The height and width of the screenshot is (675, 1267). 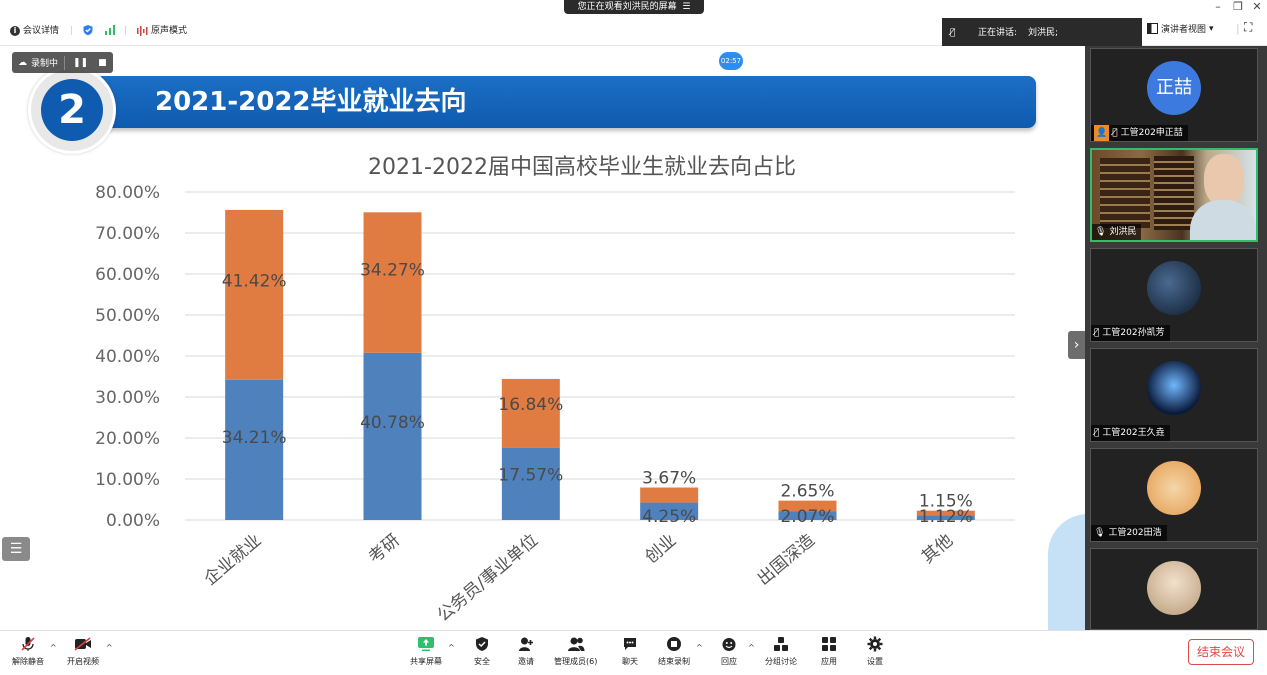 What do you see at coordinates (426, 644) in the screenshot?
I see `share-screen-icon` at bounding box center [426, 644].